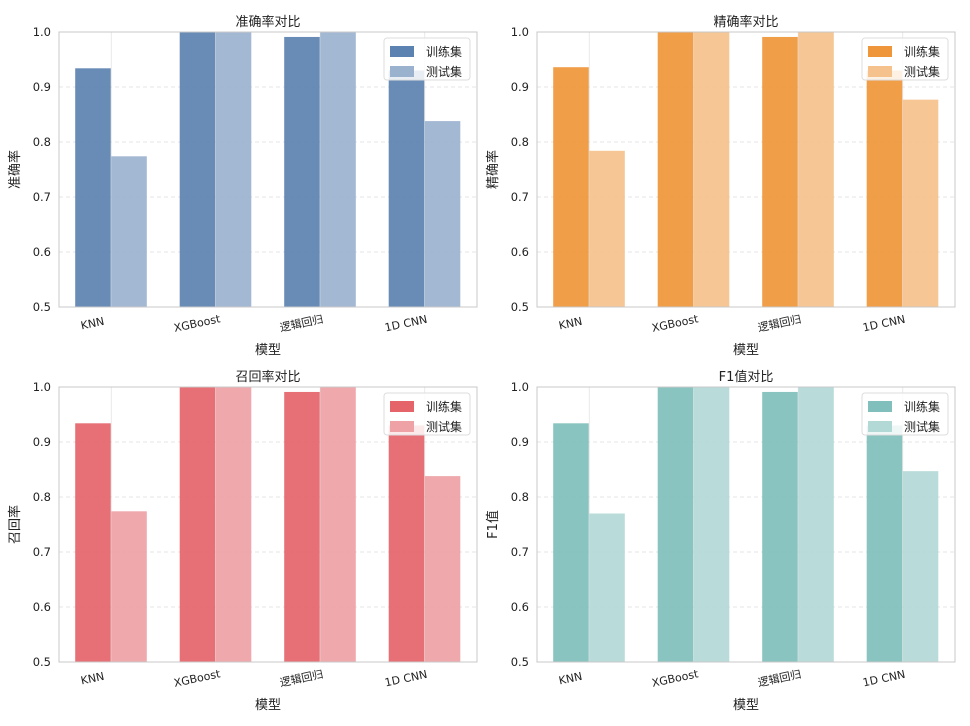 The height and width of the screenshot is (726, 970). Describe the element at coordinates (493, 524) in the screenshot. I see `y-axis-label: F1值` at that location.